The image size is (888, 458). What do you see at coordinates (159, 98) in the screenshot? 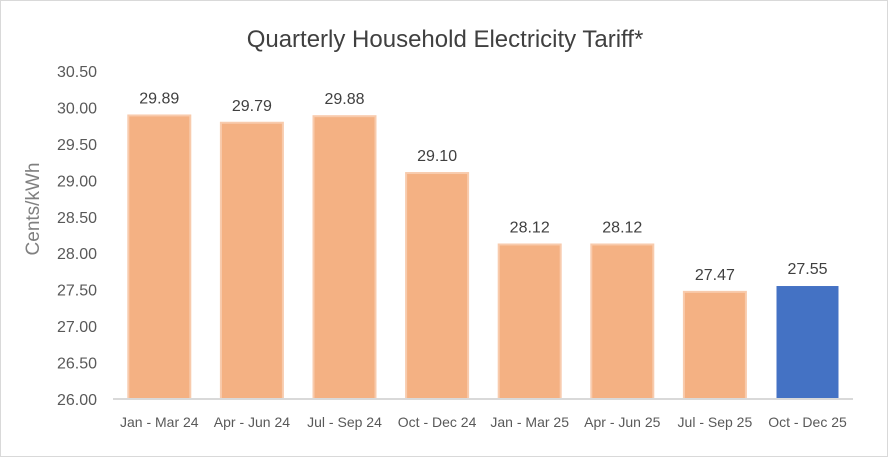
I see `data-label: 29.89` at bounding box center [159, 98].